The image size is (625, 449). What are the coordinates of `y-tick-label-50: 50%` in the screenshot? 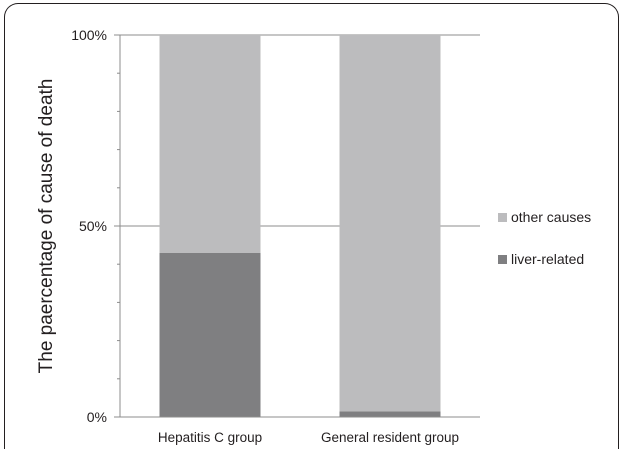 It's located at (93, 226).